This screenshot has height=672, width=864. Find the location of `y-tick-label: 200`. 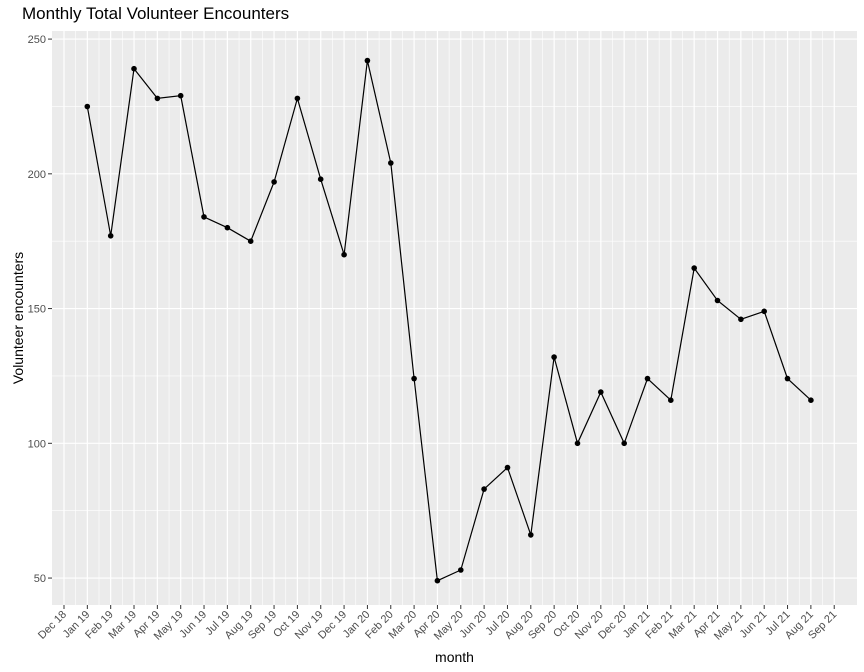

y-tick-label: 200 is located at coordinates (37, 175).